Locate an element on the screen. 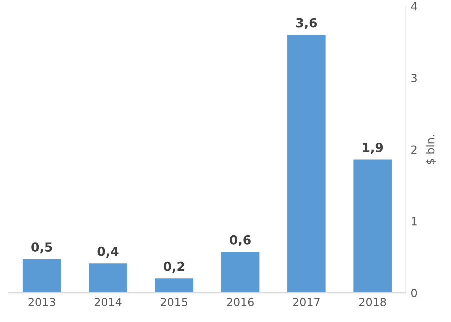 The width and height of the screenshot is (451, 322). y-axis-title: $ bln. is located at coordinates (431, 149).